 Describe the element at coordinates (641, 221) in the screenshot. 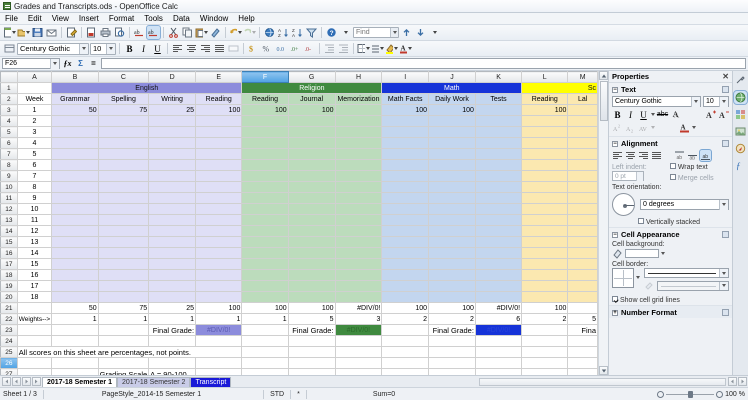

I see `vertically-stacked-checkbox` at that location.